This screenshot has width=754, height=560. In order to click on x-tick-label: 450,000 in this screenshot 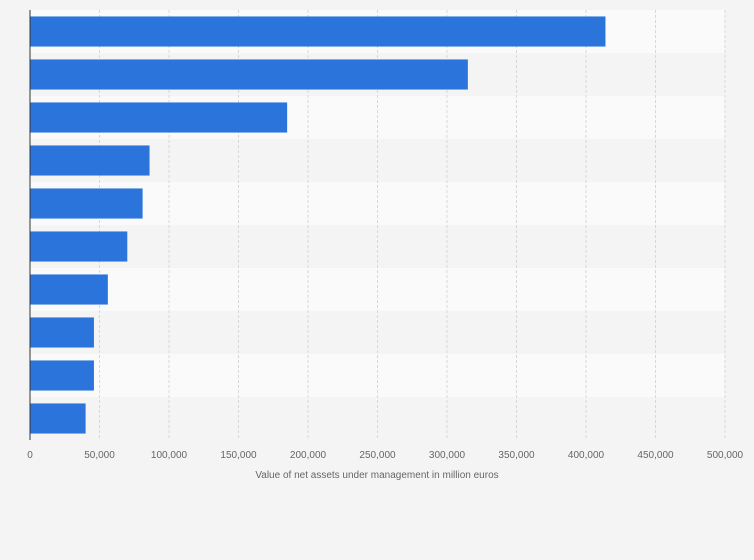, I will do `click(655, 455)`.